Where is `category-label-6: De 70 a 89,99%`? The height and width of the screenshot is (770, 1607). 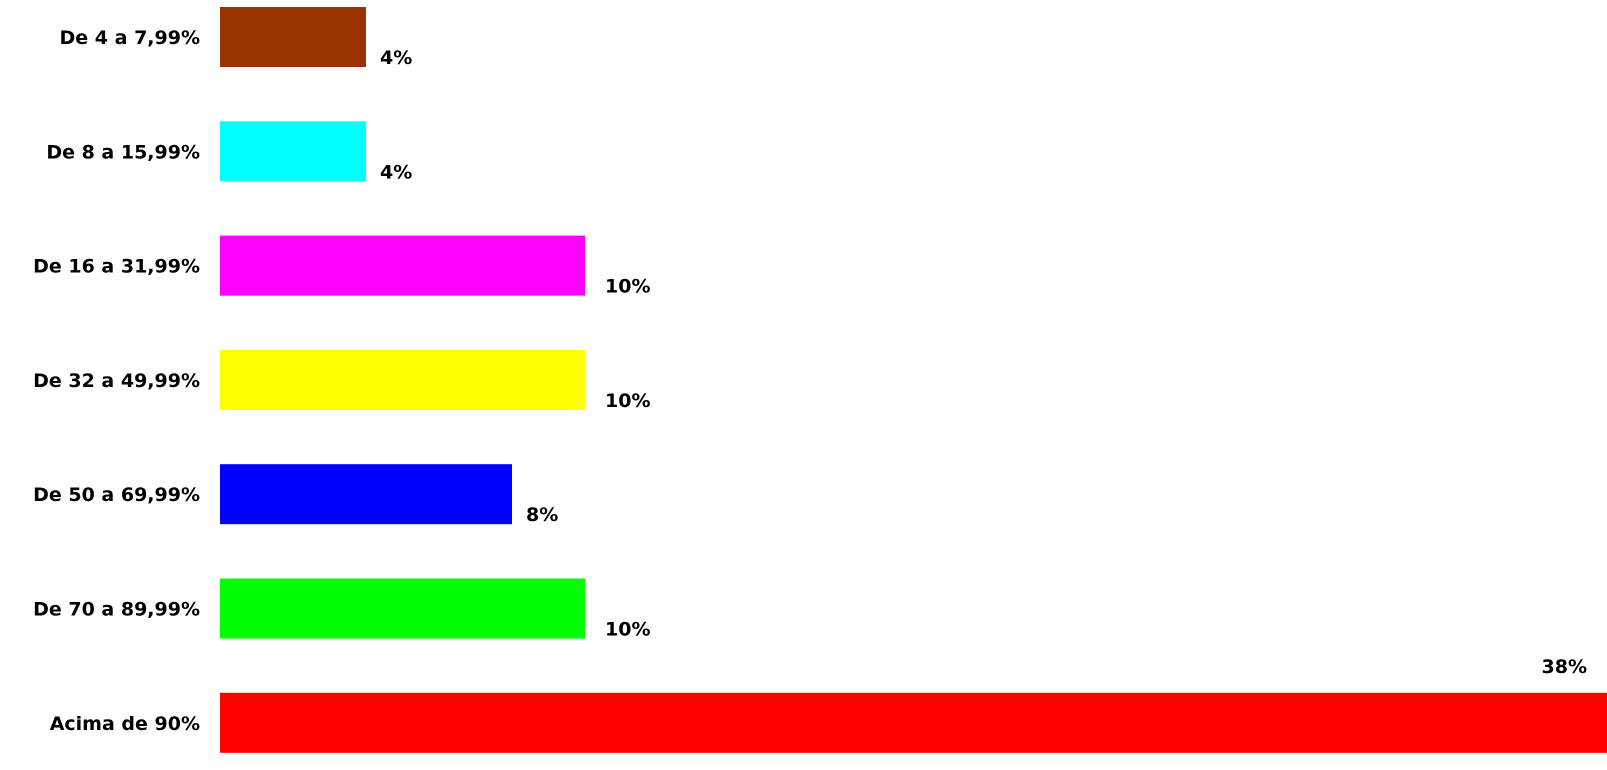 category-label-6: De 70 a 89,99% is located at coordinates (116, 610).